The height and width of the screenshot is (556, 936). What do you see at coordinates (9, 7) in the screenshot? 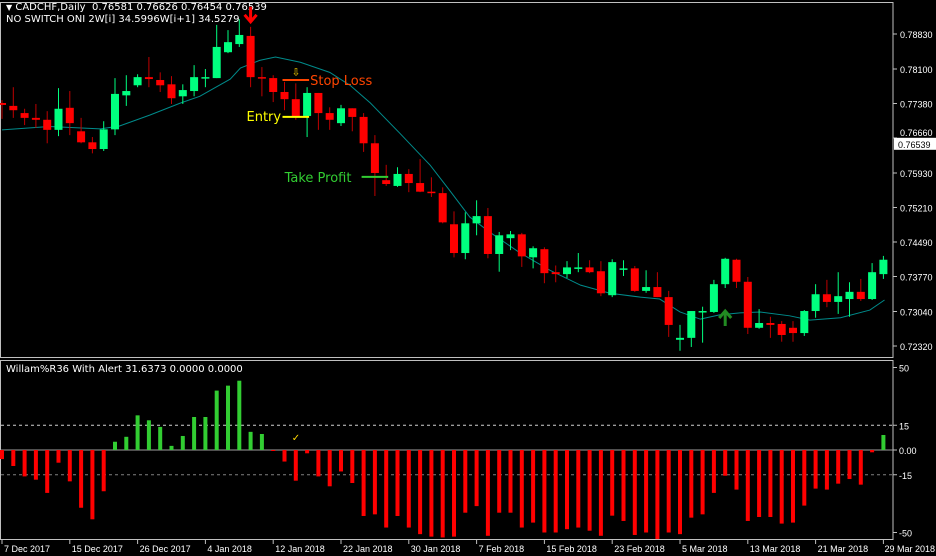
I see `chart-menu-triangle-icon: ▼` at bounding box center [9, 7].